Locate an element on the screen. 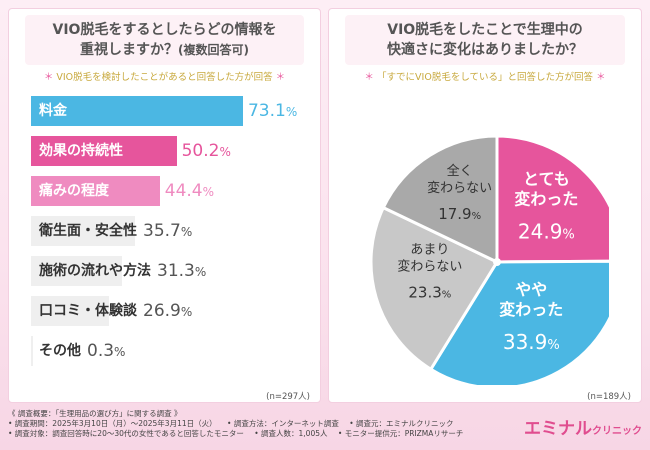 The width and height of the screenshot is (650, 450). pie-value-label: 23.3% is located at coordinates (429, 293).